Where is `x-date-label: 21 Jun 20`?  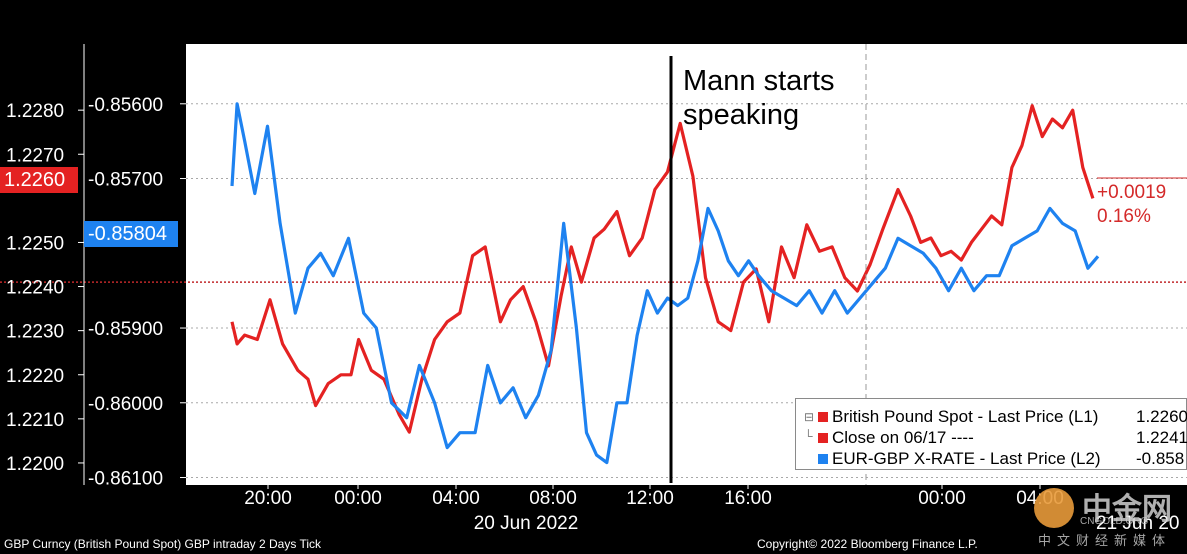
x-date-label: 21 Jun 20 is located at coordinates (1137, 523).